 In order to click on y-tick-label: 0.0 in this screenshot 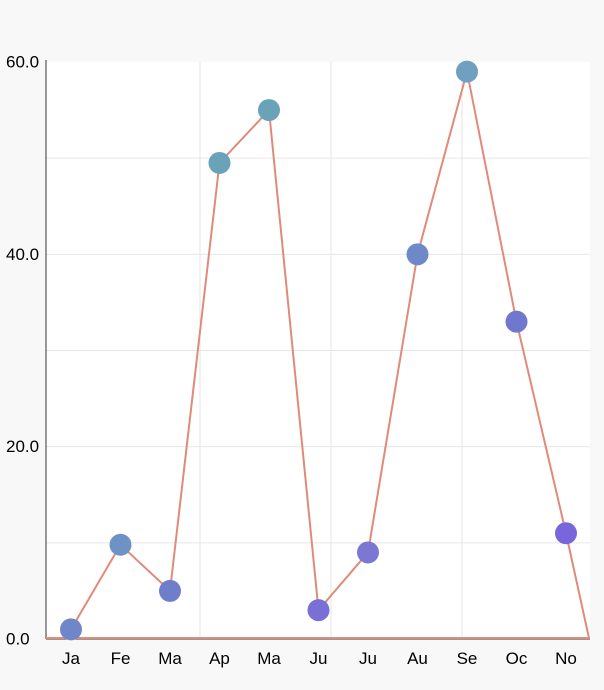, I will do `click(18, 638)`.